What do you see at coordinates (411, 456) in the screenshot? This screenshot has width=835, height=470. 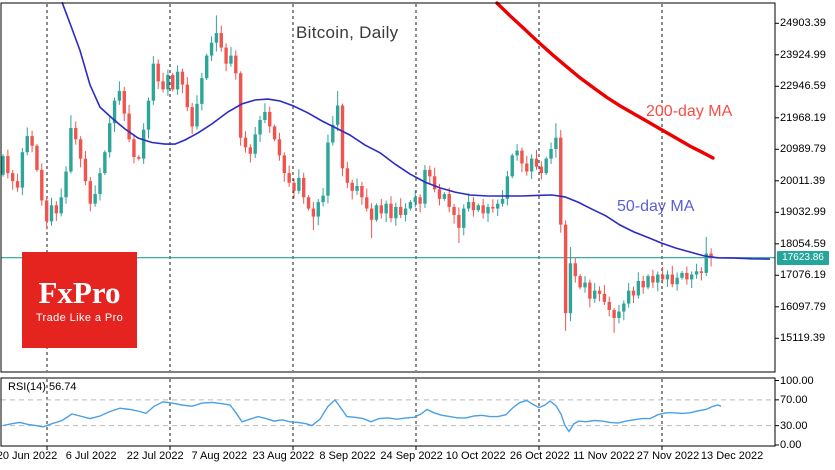 I see `date-axis-label: 24 Sep 2022` at bounding box center [411, 456].